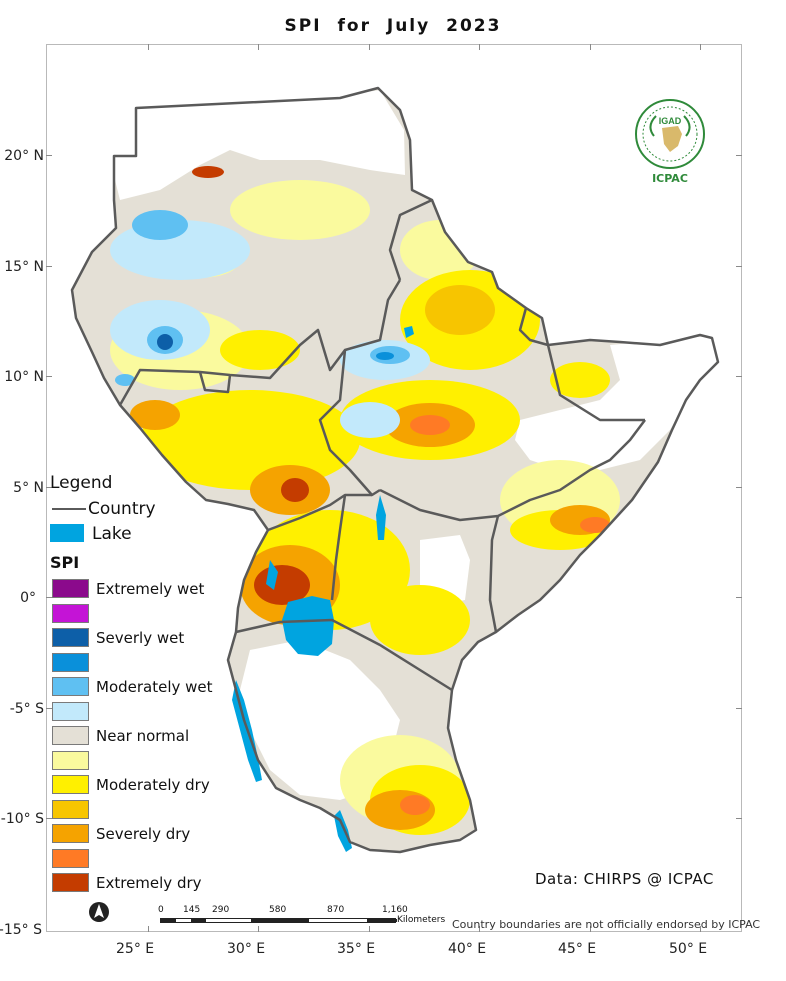  What do you see at coordinates (356, 949) in the screenshot?
I see `lon-label-35e: 35° E` at bounding box center [356, 949].